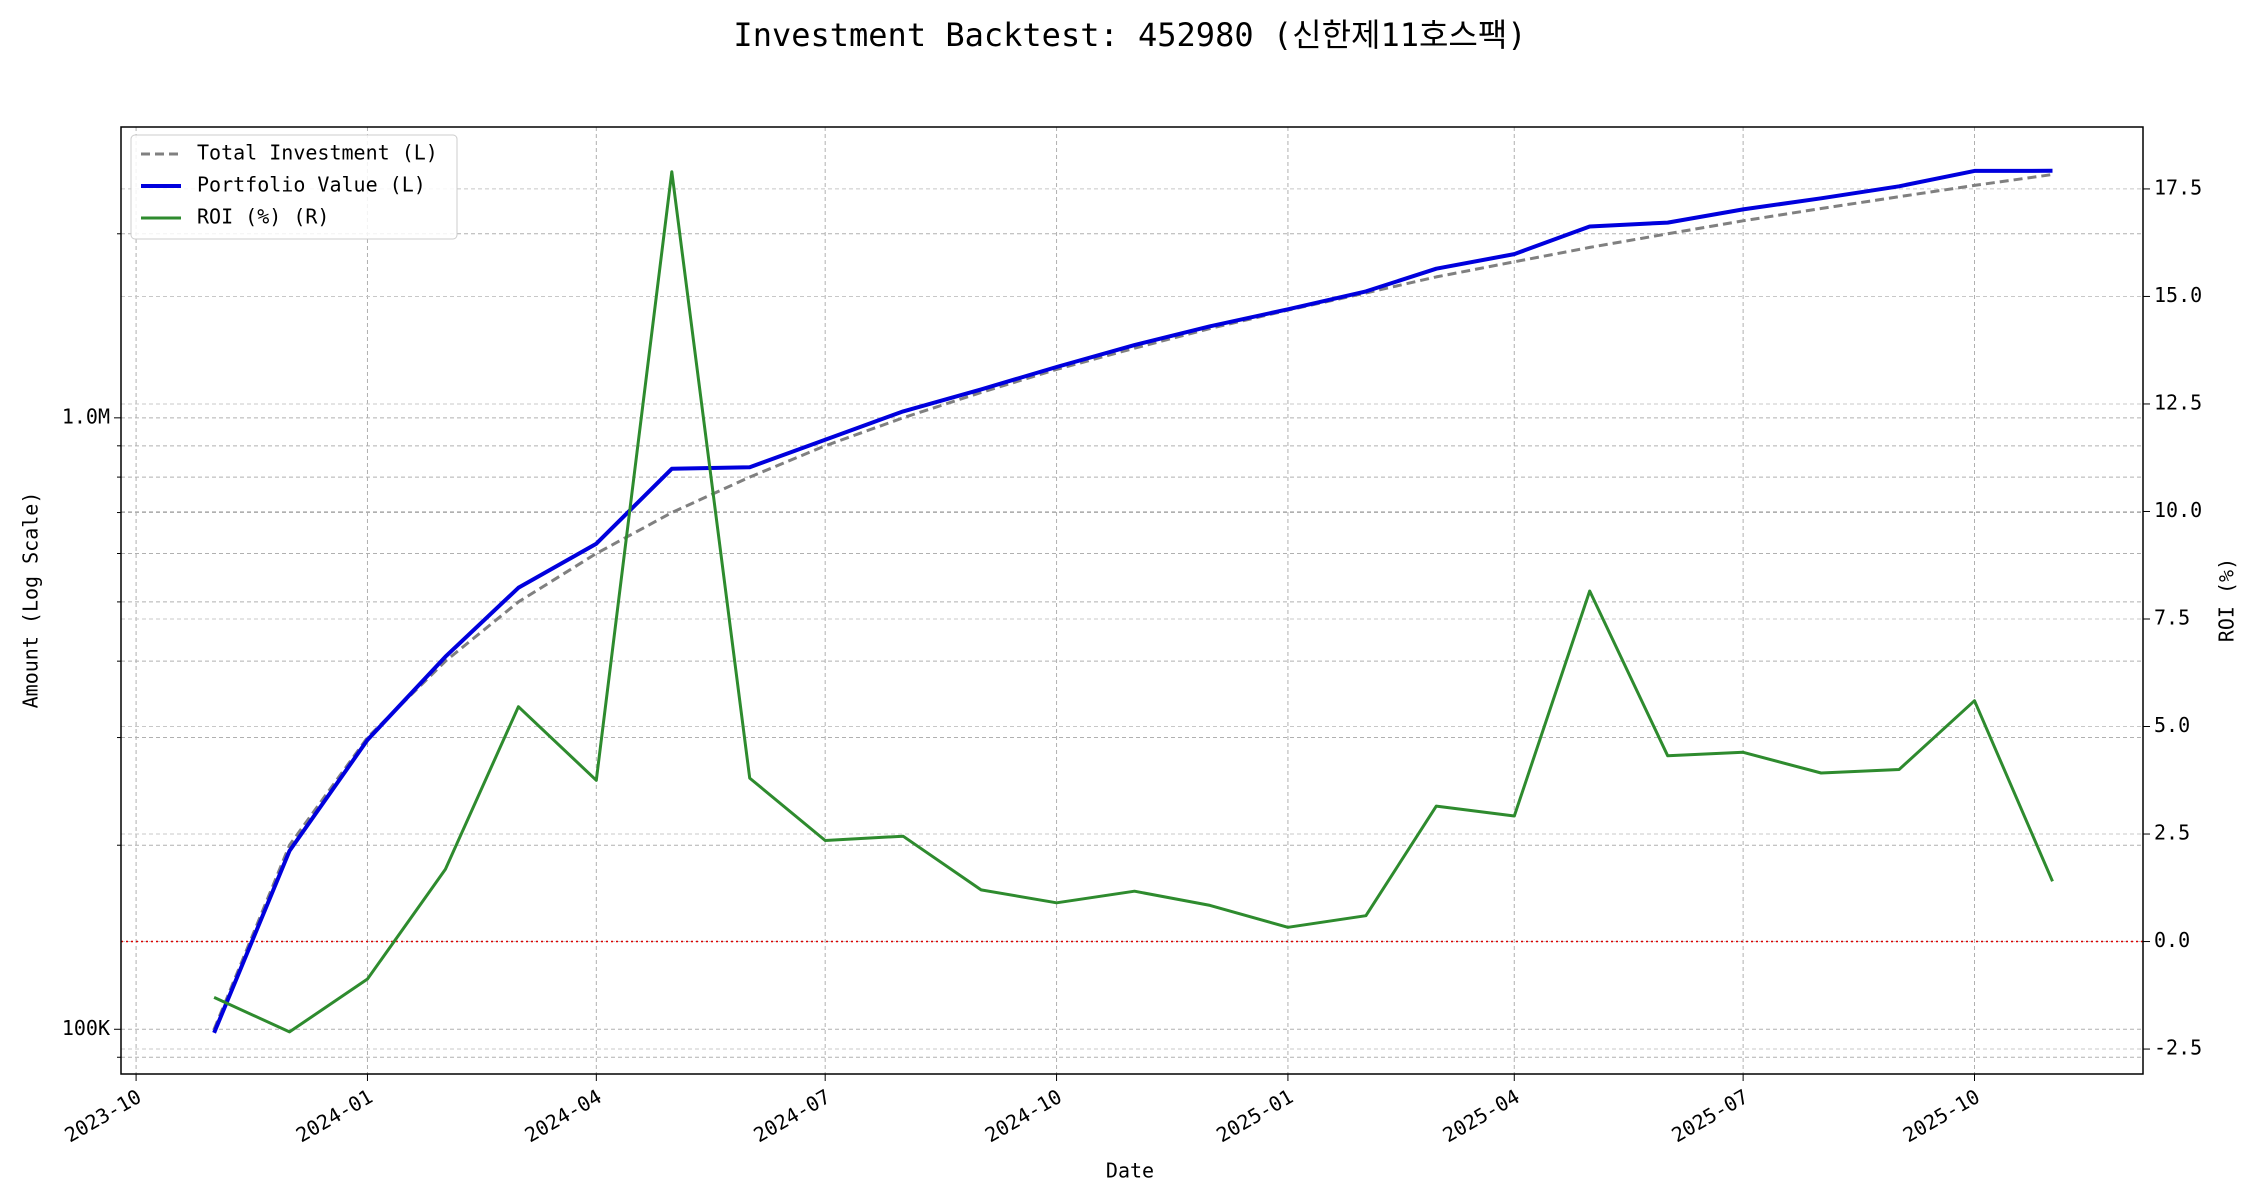  Describe the element at coordinates (2178, 1048) in the screenshot. I see `y2-tick-label: -2.5` at that location.